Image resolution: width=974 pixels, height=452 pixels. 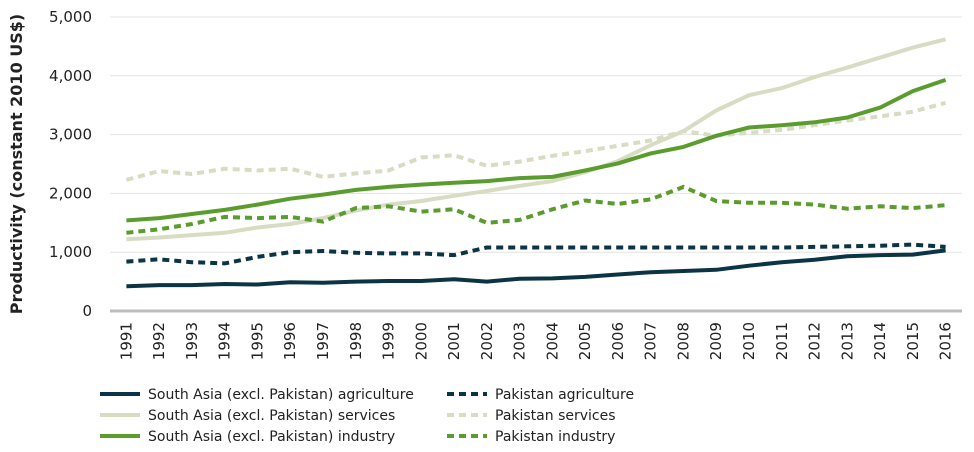 I want to click on x-tick-label: 2014, so click(x=880, y=341).